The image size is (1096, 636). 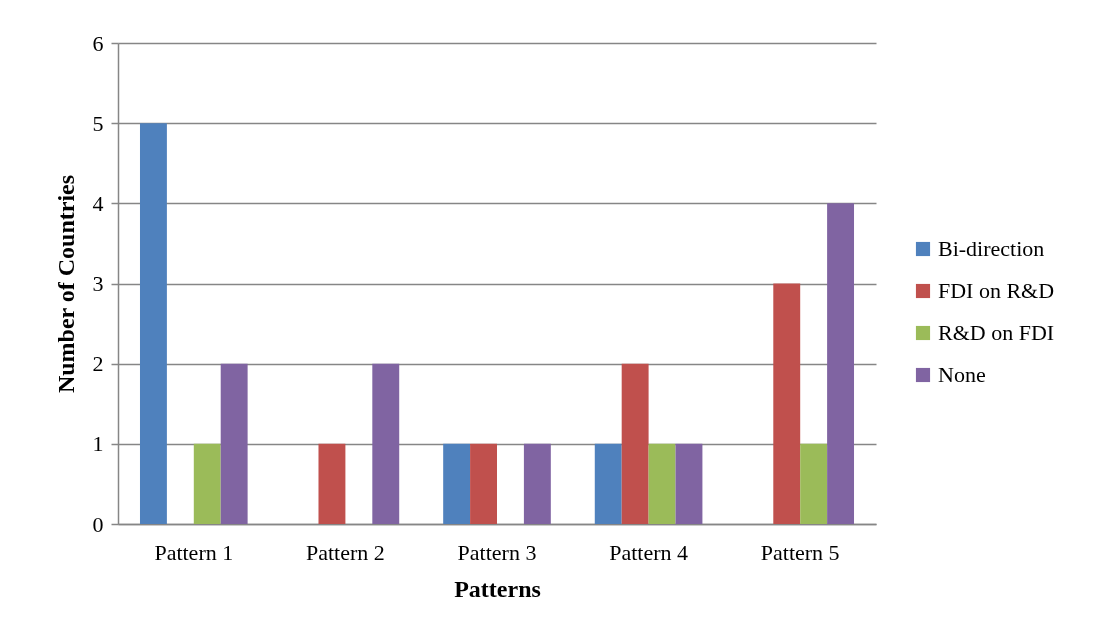 What do you see at coordinates (98, 364) in the screenshot?
I see `y-tick-label: 2` at bounding box center [98, 364].